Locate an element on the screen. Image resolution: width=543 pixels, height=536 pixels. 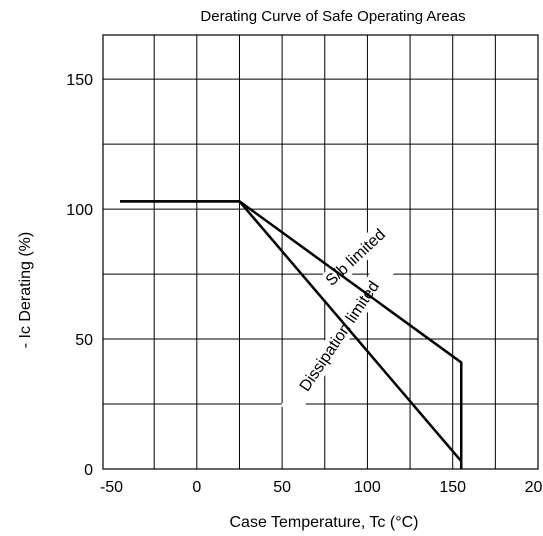
chart-title: Derating Curve of Safe Operating Areas is located at coordinates (332, 16).